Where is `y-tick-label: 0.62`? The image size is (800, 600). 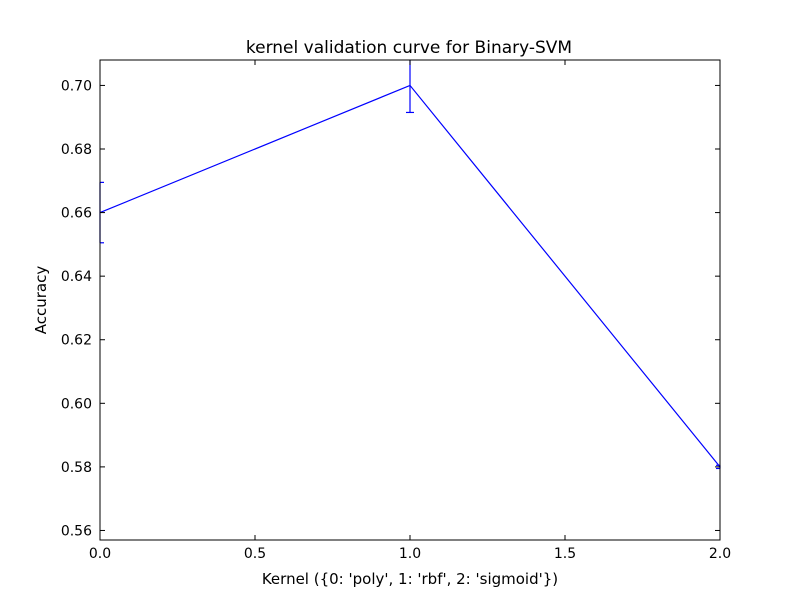 y-tick-label: 0.62 is located at coordinates (76, 341).